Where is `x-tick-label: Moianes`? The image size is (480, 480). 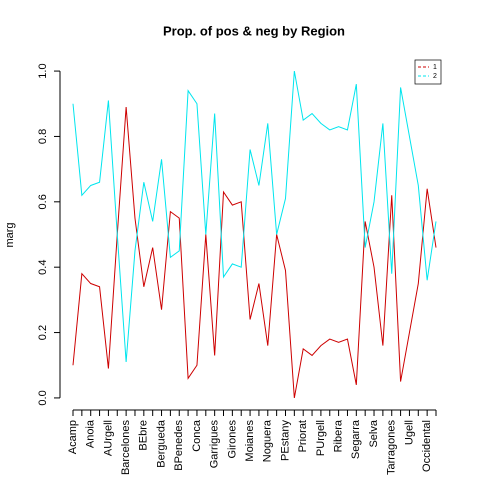
x-tick-label: Moianes is located at coordinates (250, 441).